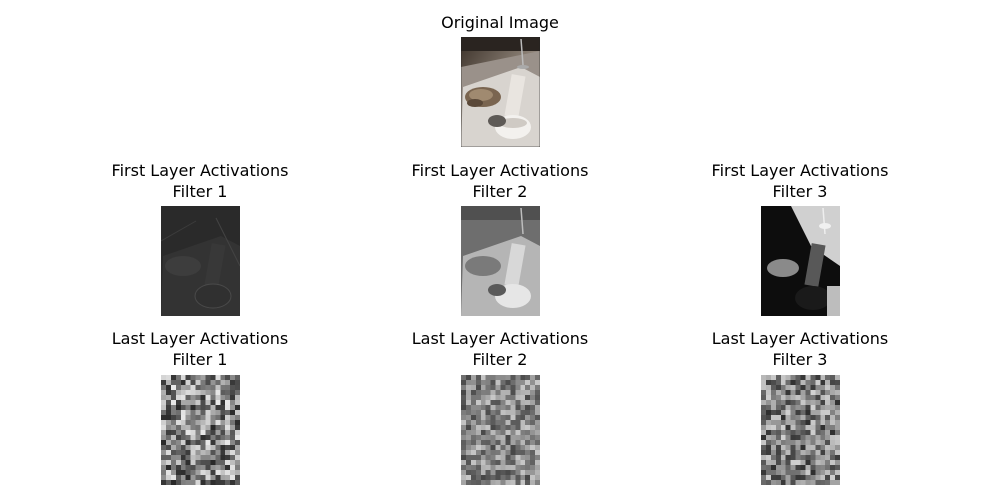 This screenshot has height=500, width=1000. I want to click on first-layer-filter-3-image, so click(800, 261).